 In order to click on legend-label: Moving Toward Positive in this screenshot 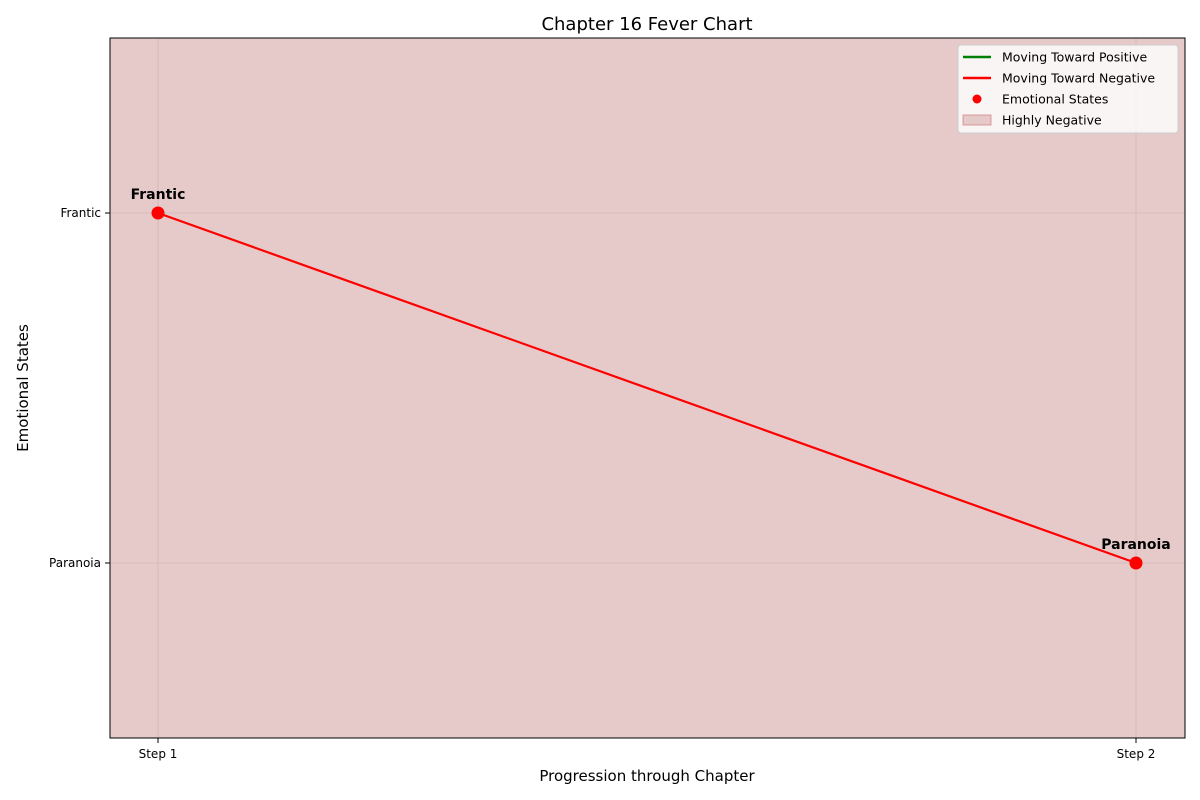, I will do `click(1075, 57)`.